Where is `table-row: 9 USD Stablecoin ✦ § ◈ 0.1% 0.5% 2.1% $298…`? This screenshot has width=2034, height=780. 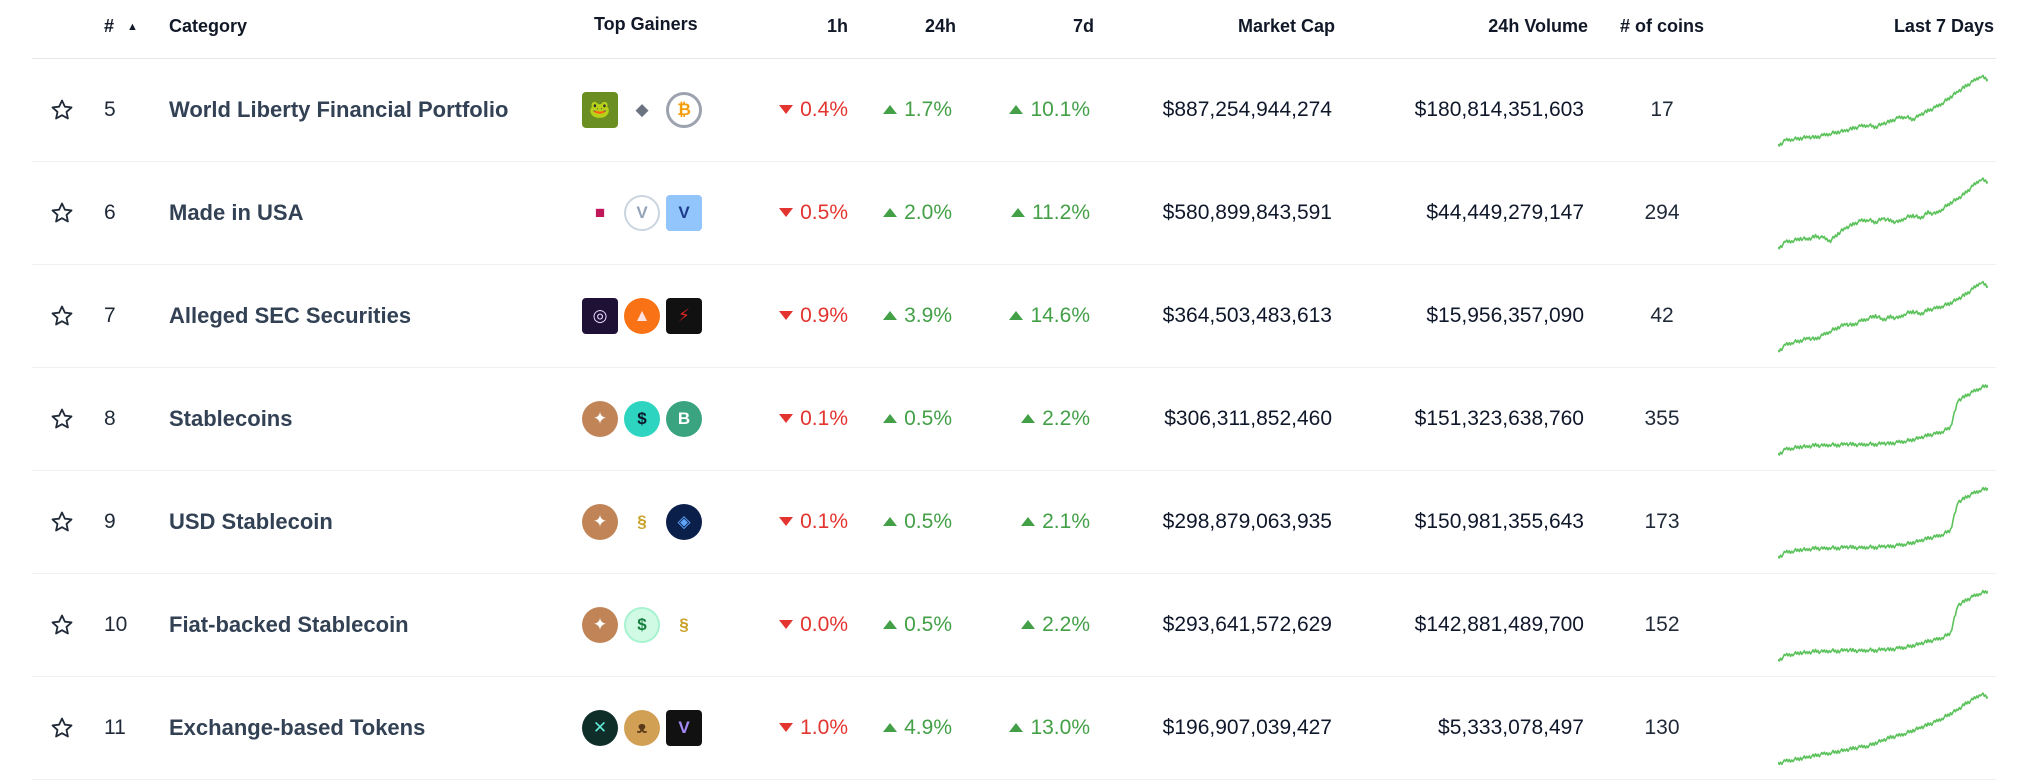
table-row: 9 USD Stablecoin ✦ § ◈ 0.1% 0.5% 2.1% $298… is located at coordinates (1014, 522).